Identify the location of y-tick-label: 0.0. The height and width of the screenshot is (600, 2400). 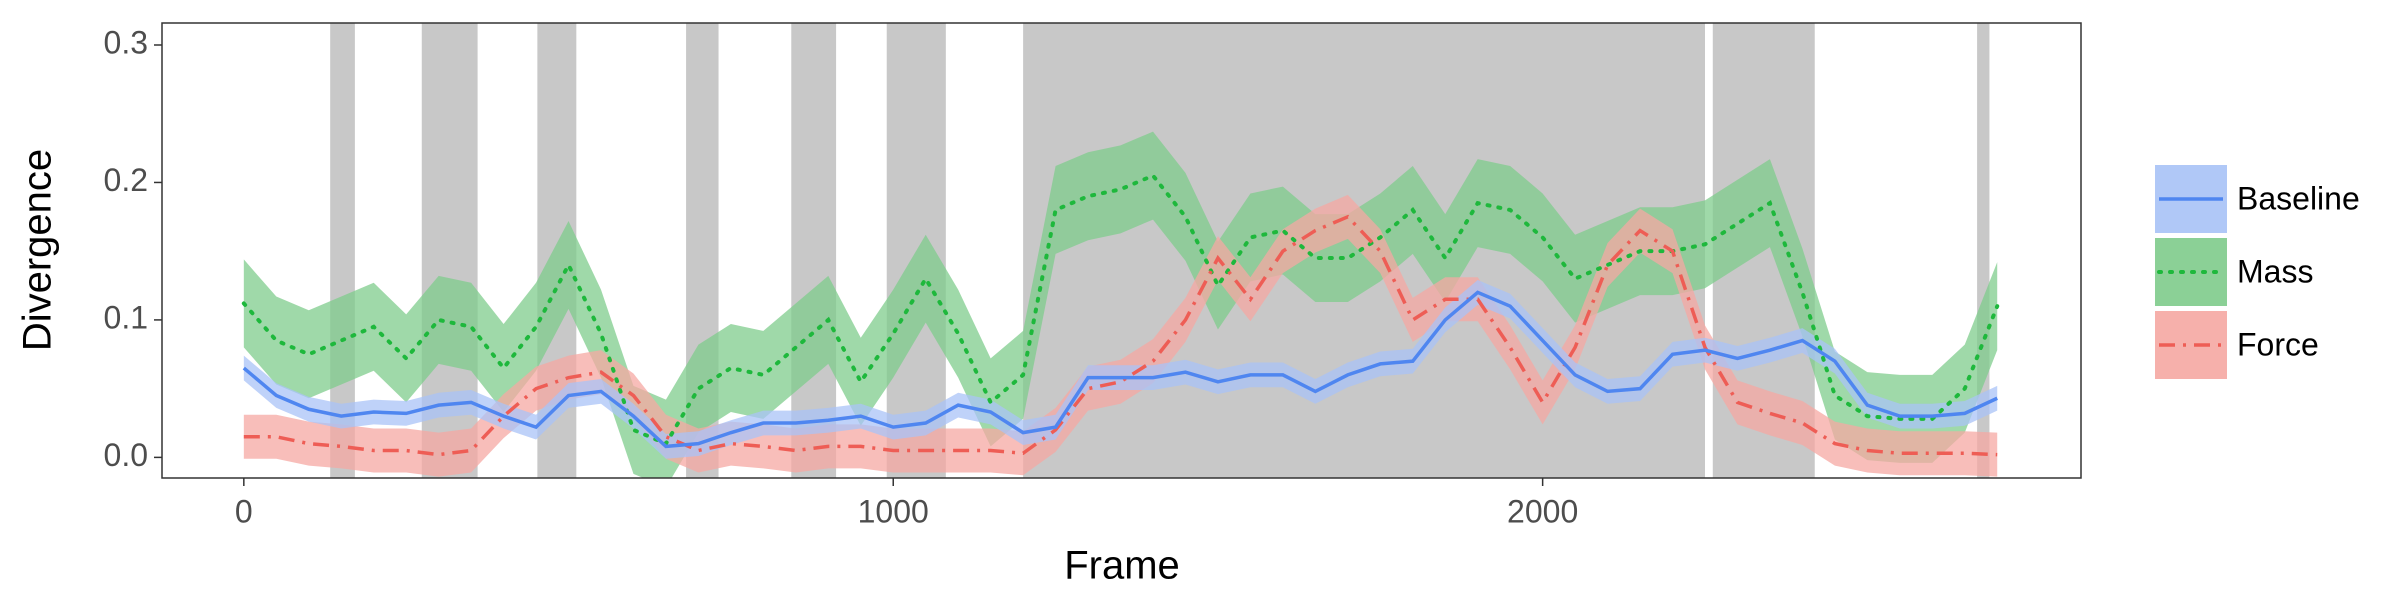
(126, 455).